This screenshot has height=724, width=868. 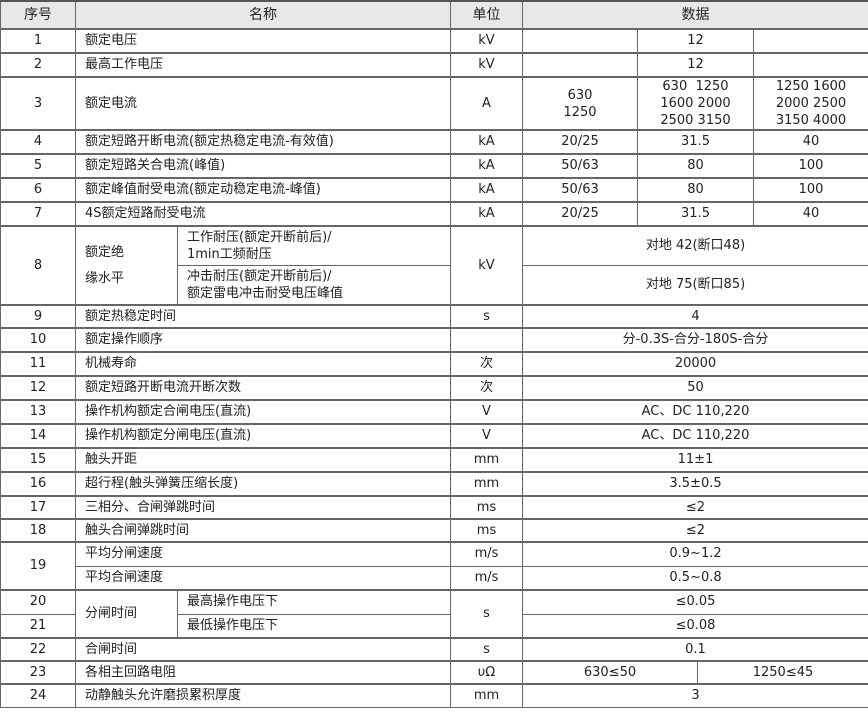 I want to click on row-unit: A, so click(x=486, y=103).